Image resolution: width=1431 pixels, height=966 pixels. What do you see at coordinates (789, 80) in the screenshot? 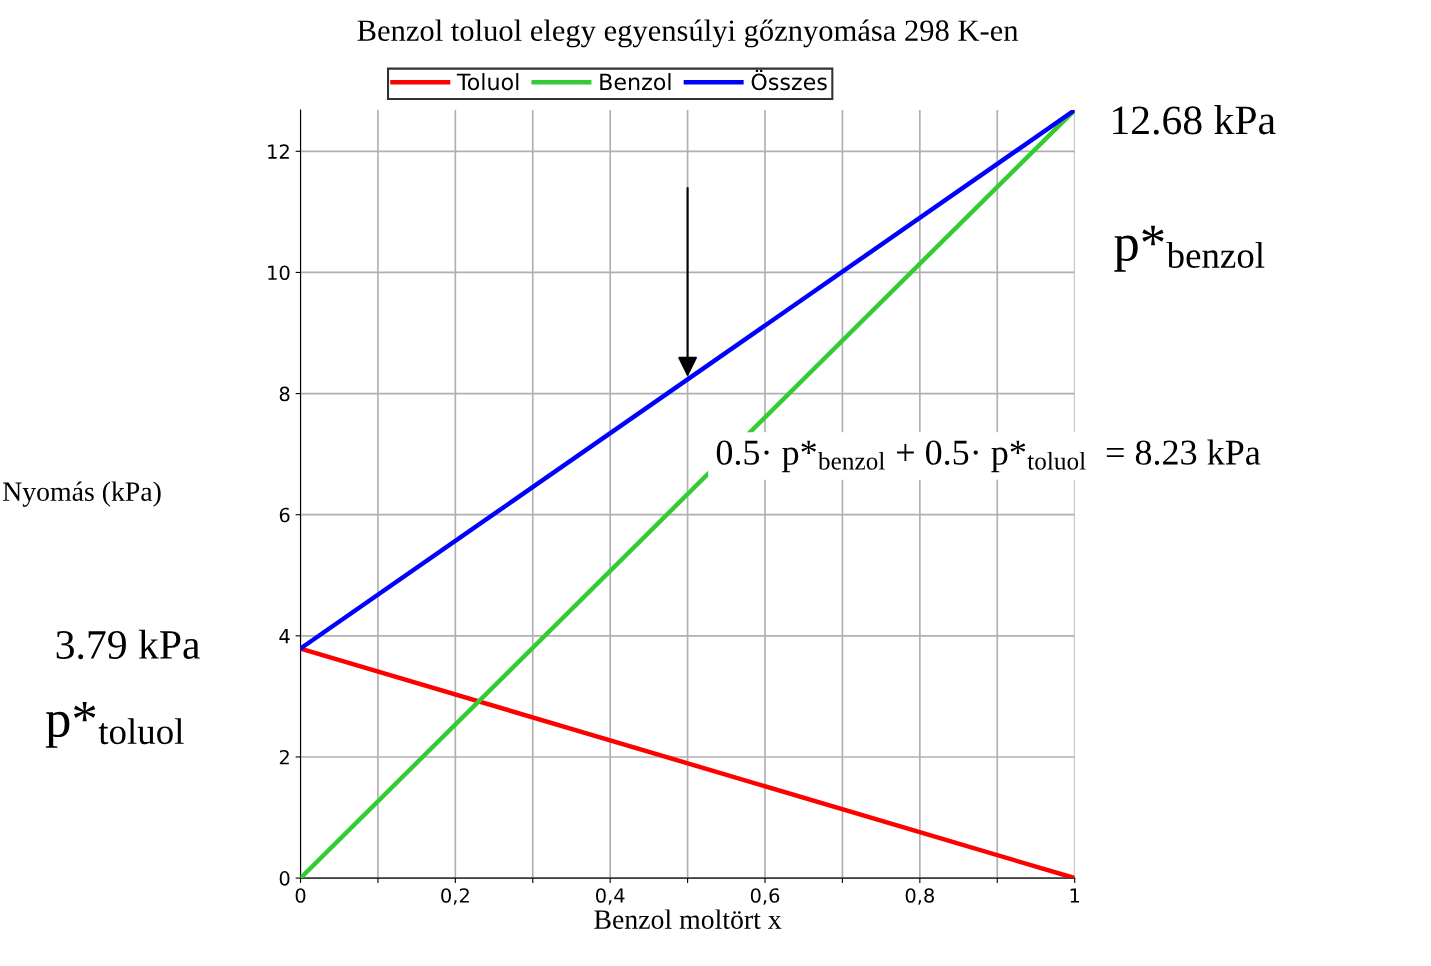
I see `legend-label: Összes` at bounding box center [789, 80].